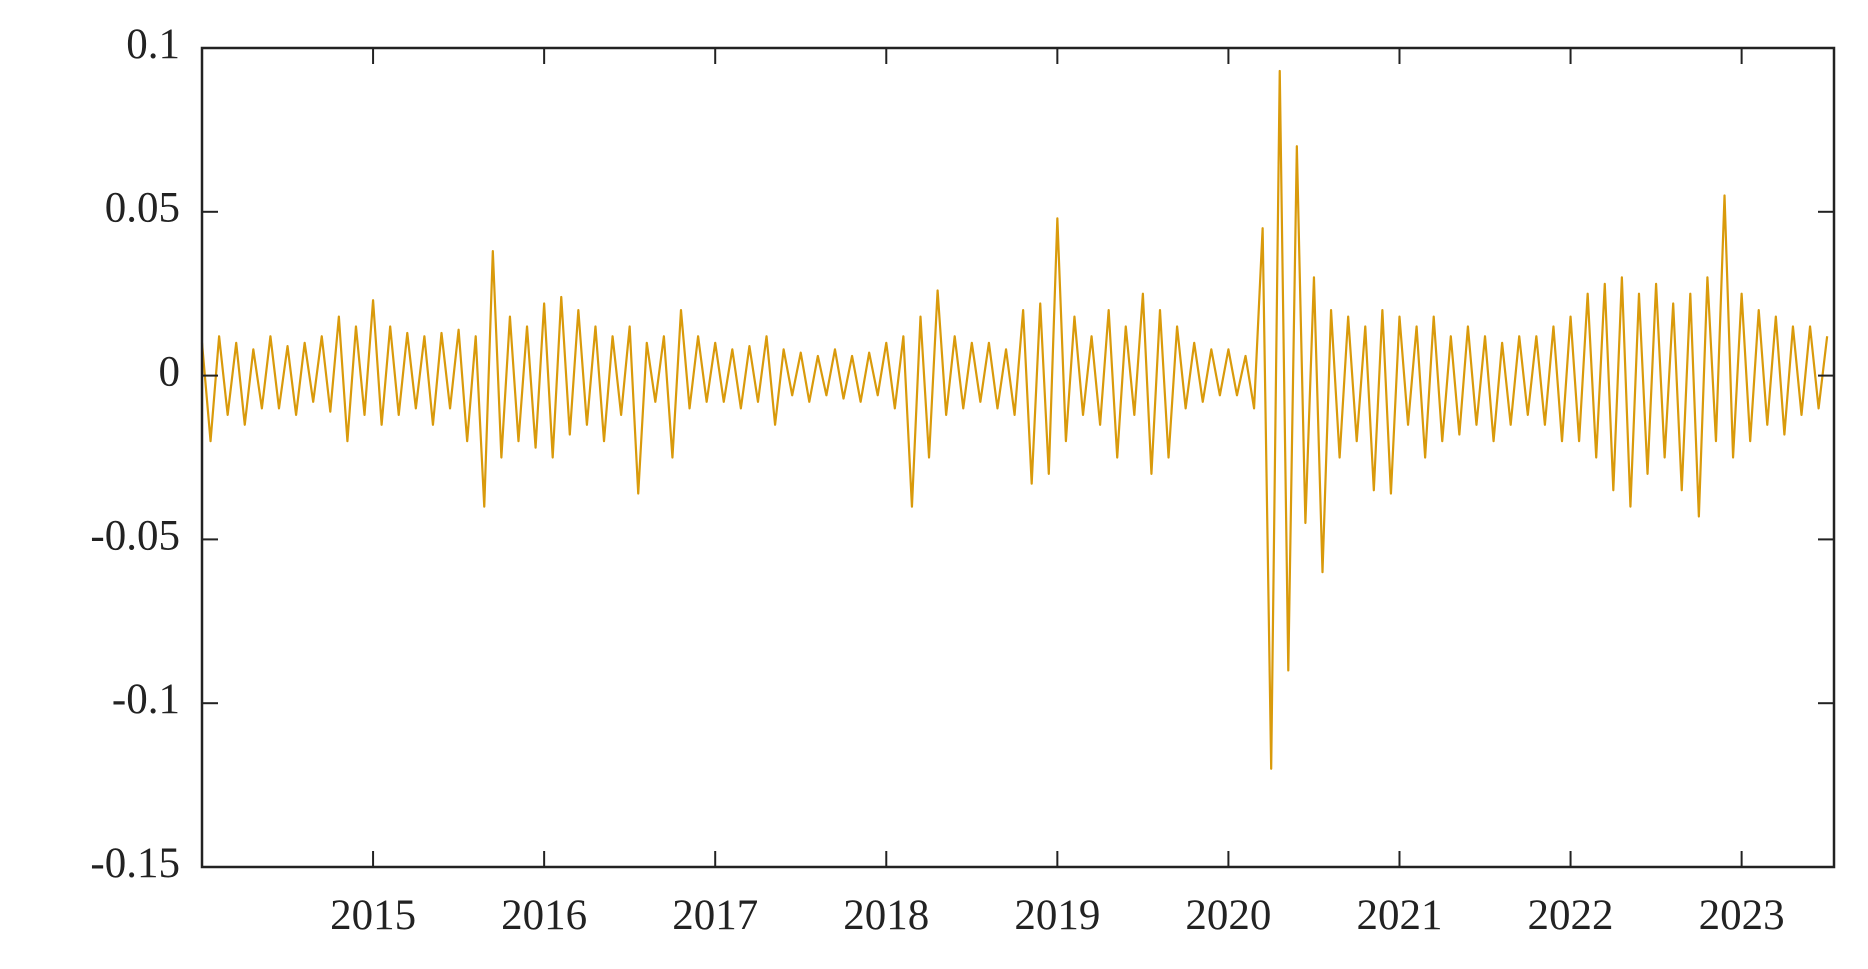  What do you see at coordinates (135, 863) in the screenshot?
I see `y-tick-label: -0.15` at bounding box center [135, 863].